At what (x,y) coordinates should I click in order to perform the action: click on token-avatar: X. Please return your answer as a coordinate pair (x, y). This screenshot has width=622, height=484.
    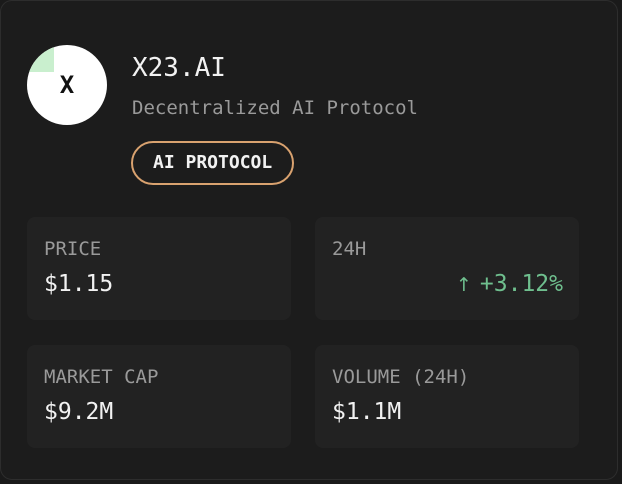
    Looking at the image, I should click on (67, 85).